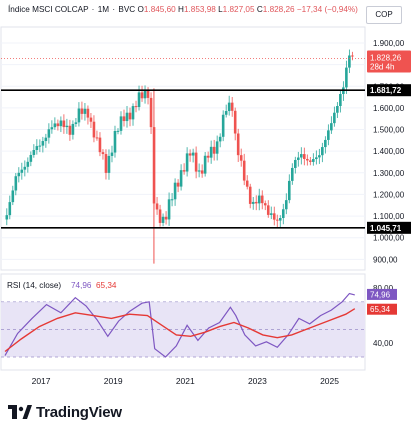 The height and width of the screenshot is (424, 420). What do you see at coordinates (103, 9) in the screenshot?
I see `interval: 1M` at bounding box center [103, 9].